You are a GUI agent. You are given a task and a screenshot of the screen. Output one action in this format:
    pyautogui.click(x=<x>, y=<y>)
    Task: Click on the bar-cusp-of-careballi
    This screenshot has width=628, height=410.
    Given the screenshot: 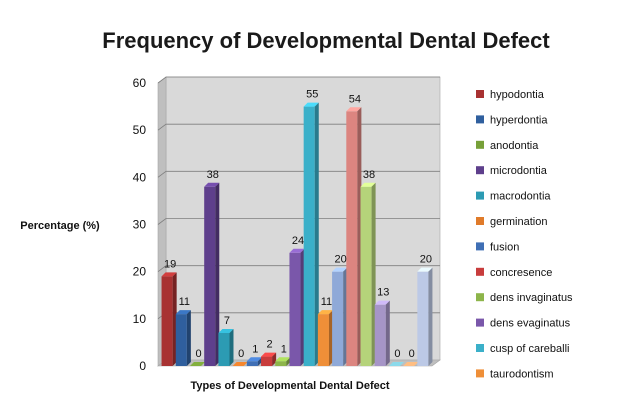 What is the action you would take?
    pyautogui.click(x=311, y=234)
    